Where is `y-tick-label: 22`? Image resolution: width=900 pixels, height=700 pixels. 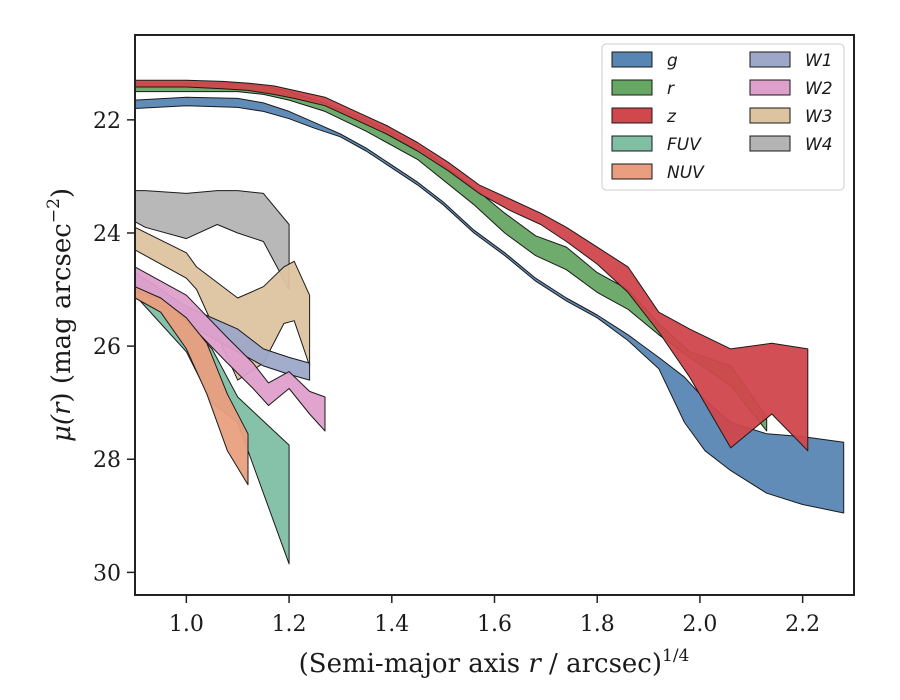
y-tick-label: 22 is located at coordinates (107, 121).